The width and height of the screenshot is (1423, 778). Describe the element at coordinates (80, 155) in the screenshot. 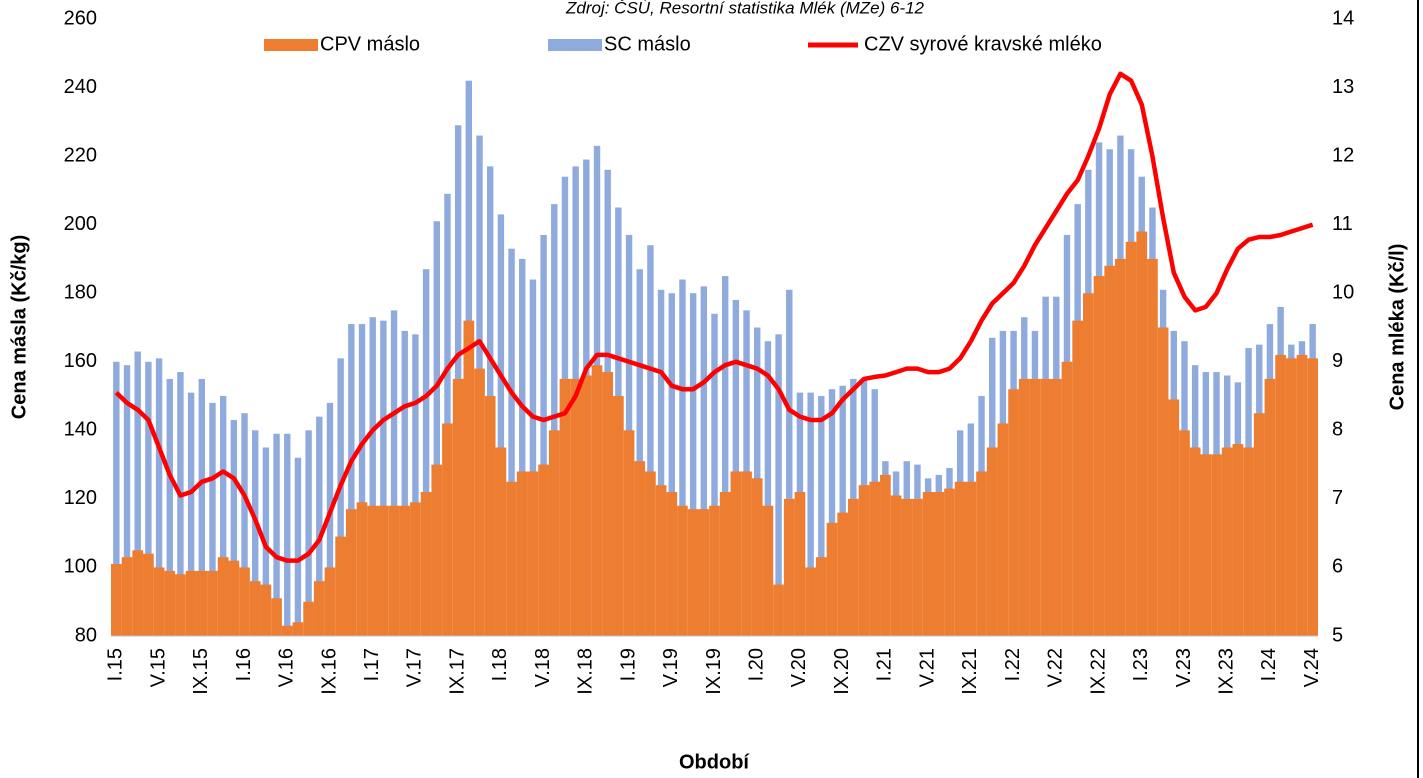

I see `y-tick-label: 220` at that location.